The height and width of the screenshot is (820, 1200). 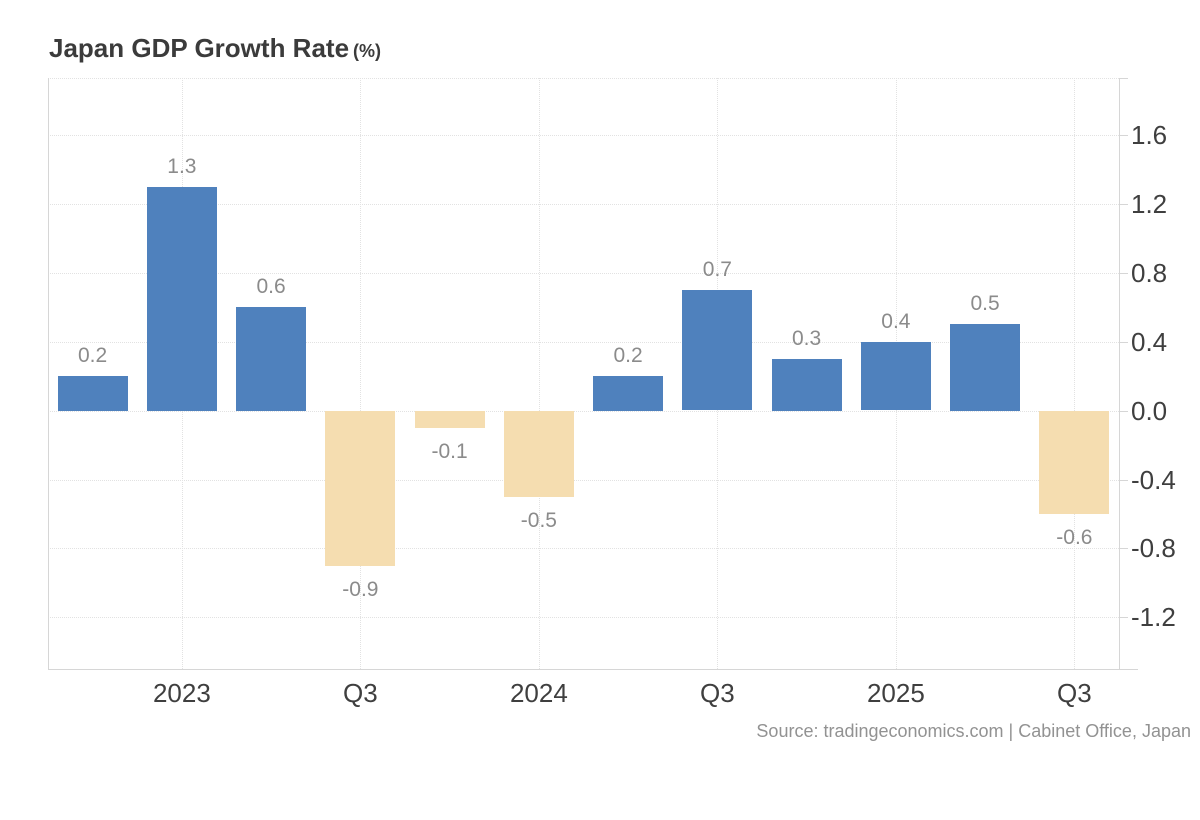 What do you see at coordinates (360, 589) in the screenshot?
I see `bar-value-label: -0.9` at bounding box center [360, 589].